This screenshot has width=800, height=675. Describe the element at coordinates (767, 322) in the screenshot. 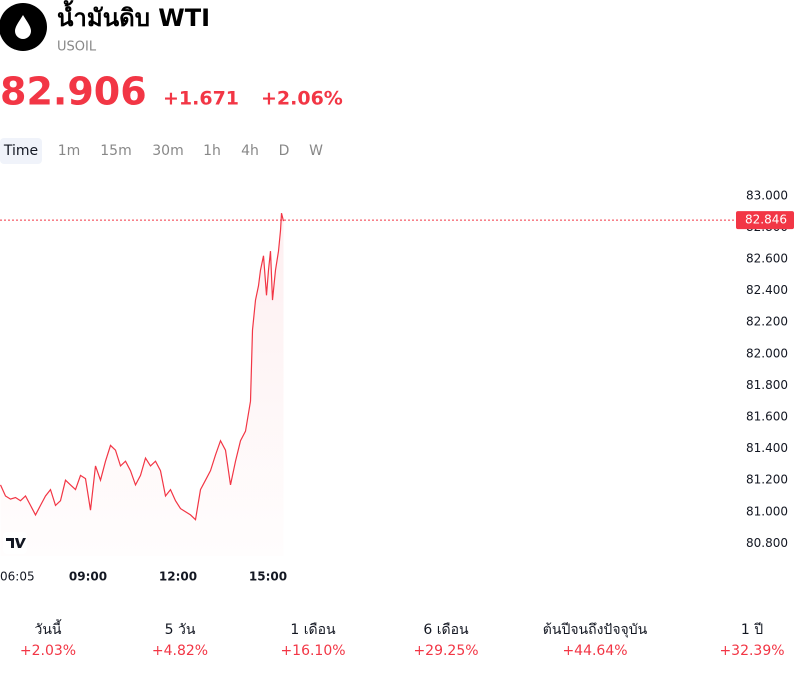

I see `y-tick-label: 82.200` at that location.